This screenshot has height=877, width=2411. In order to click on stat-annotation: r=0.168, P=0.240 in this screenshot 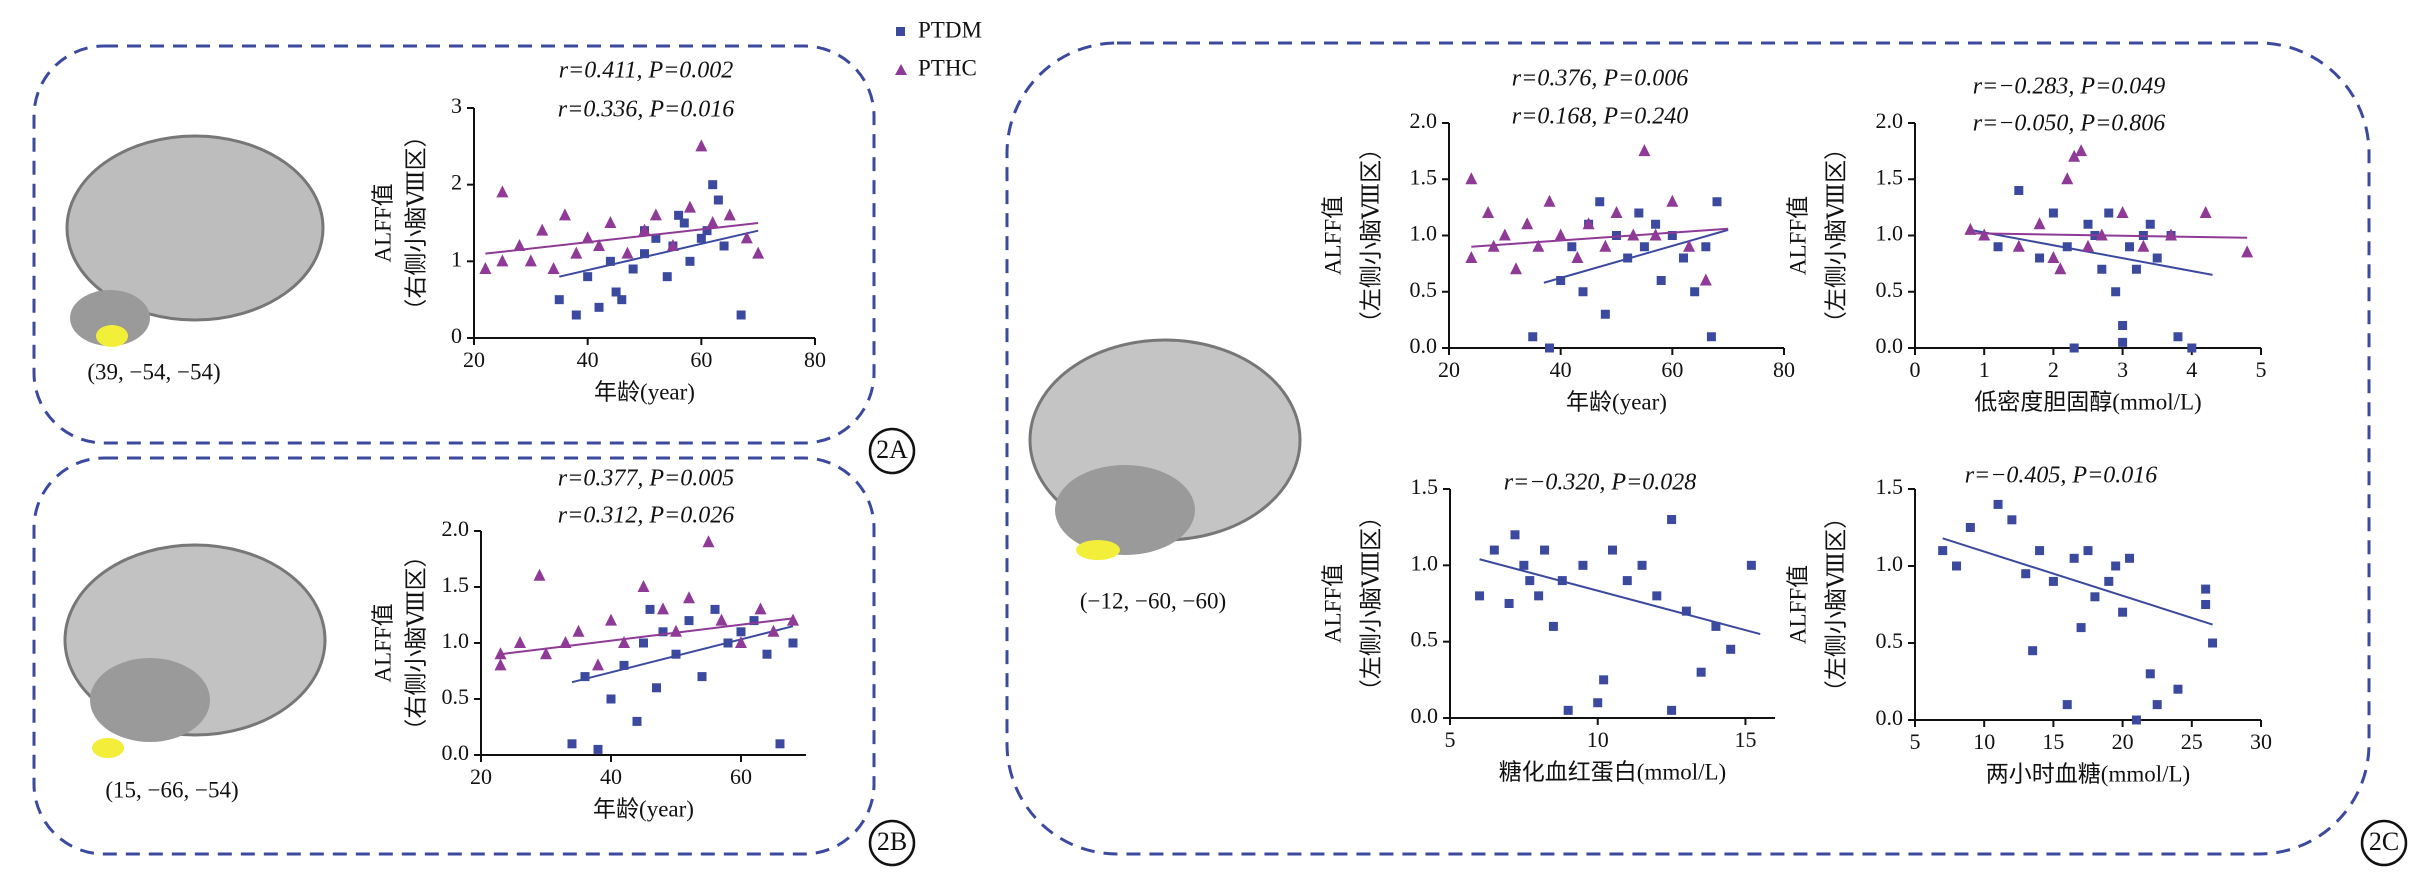, I will do `click(1600, 117)`.